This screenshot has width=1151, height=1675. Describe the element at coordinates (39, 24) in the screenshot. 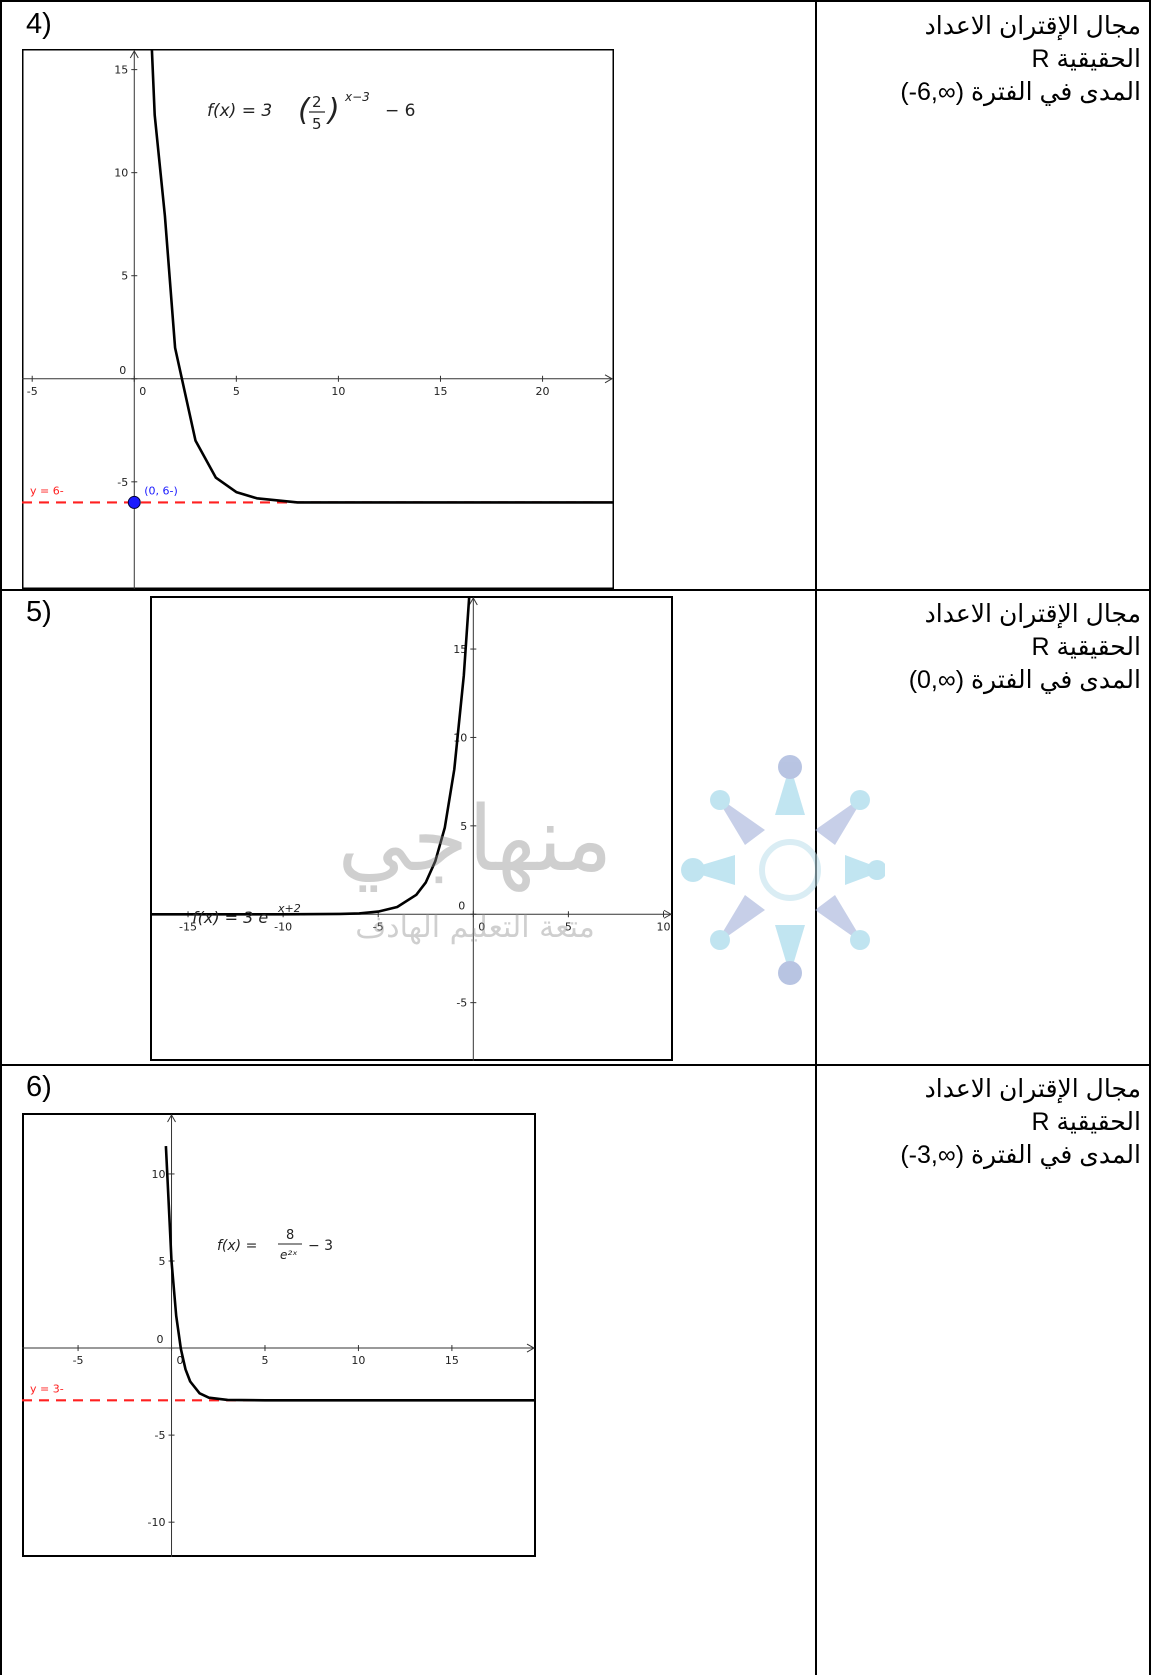

I see `question-number: 4)` at that location.